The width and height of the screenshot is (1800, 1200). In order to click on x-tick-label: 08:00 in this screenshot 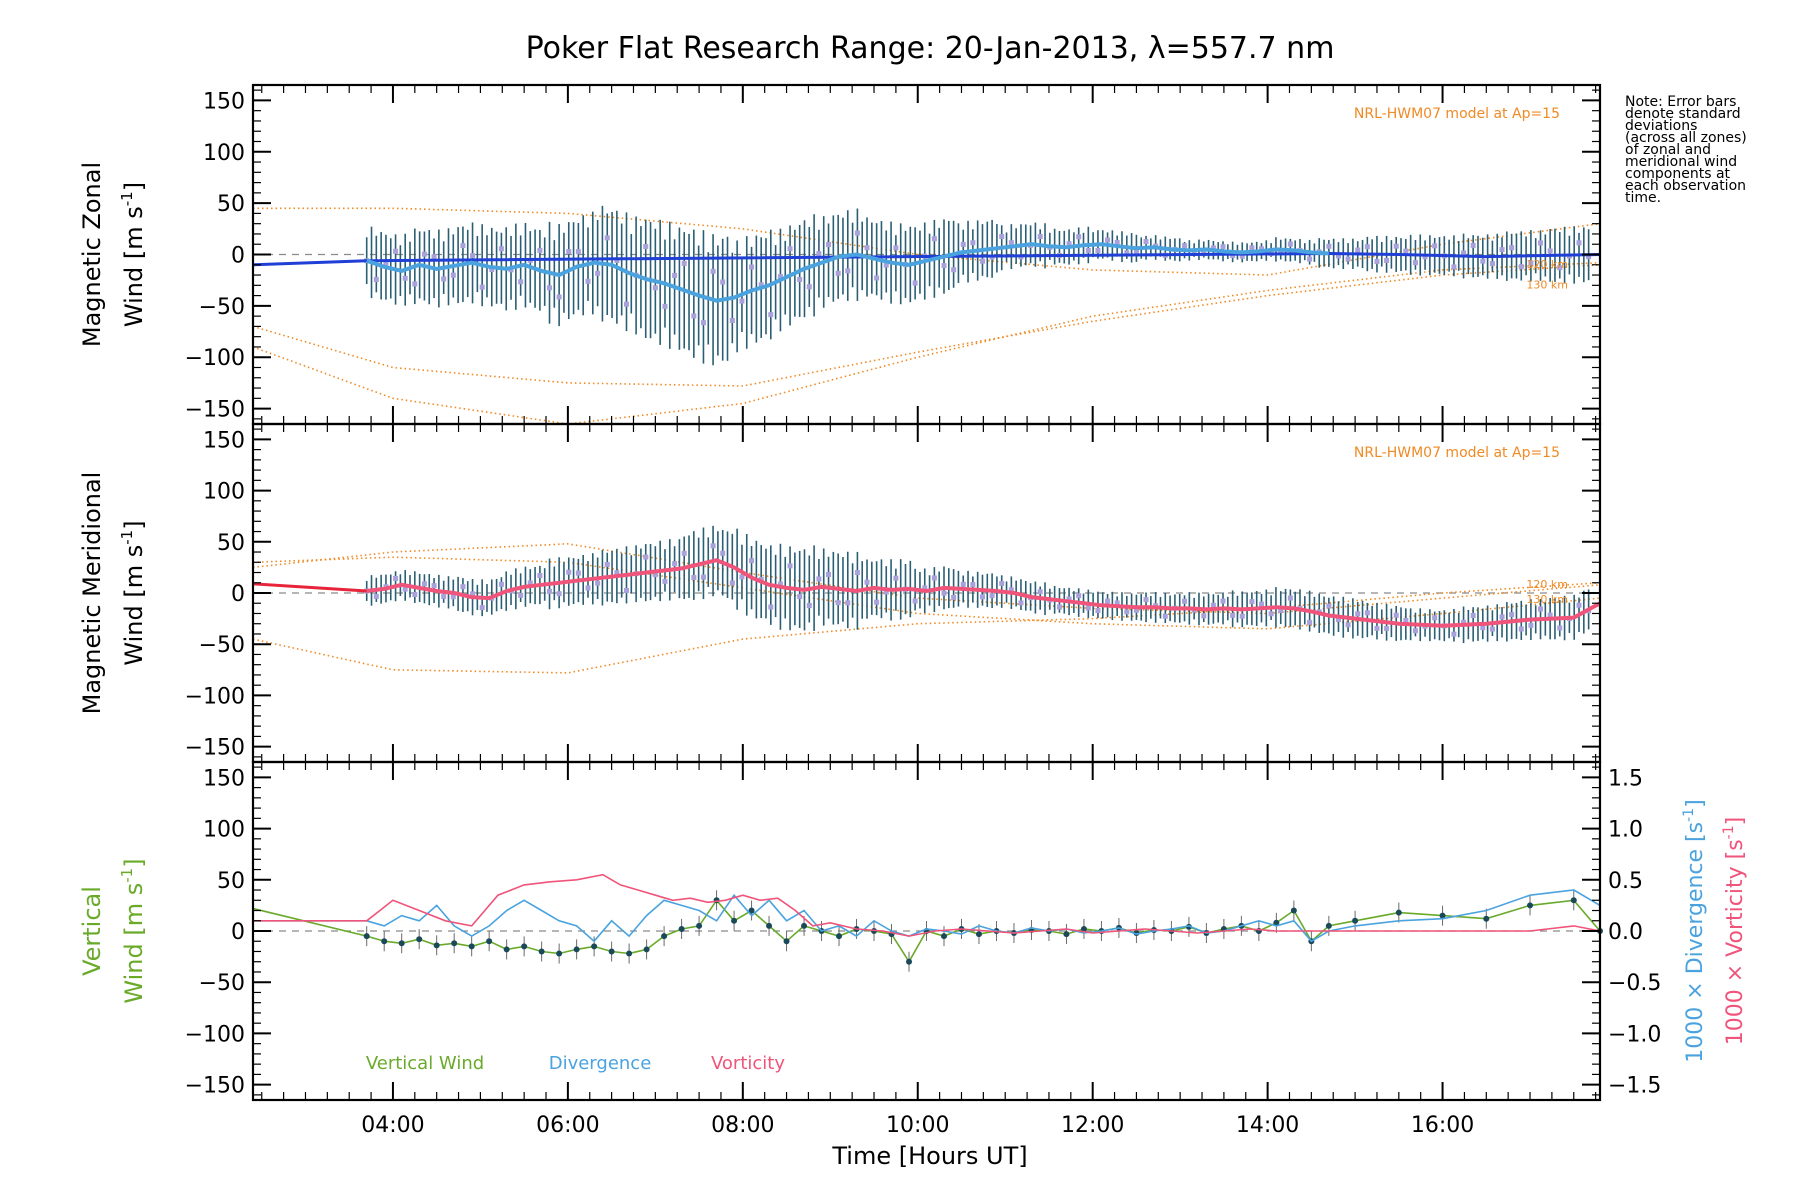, I will do `click(742, 1125)`.